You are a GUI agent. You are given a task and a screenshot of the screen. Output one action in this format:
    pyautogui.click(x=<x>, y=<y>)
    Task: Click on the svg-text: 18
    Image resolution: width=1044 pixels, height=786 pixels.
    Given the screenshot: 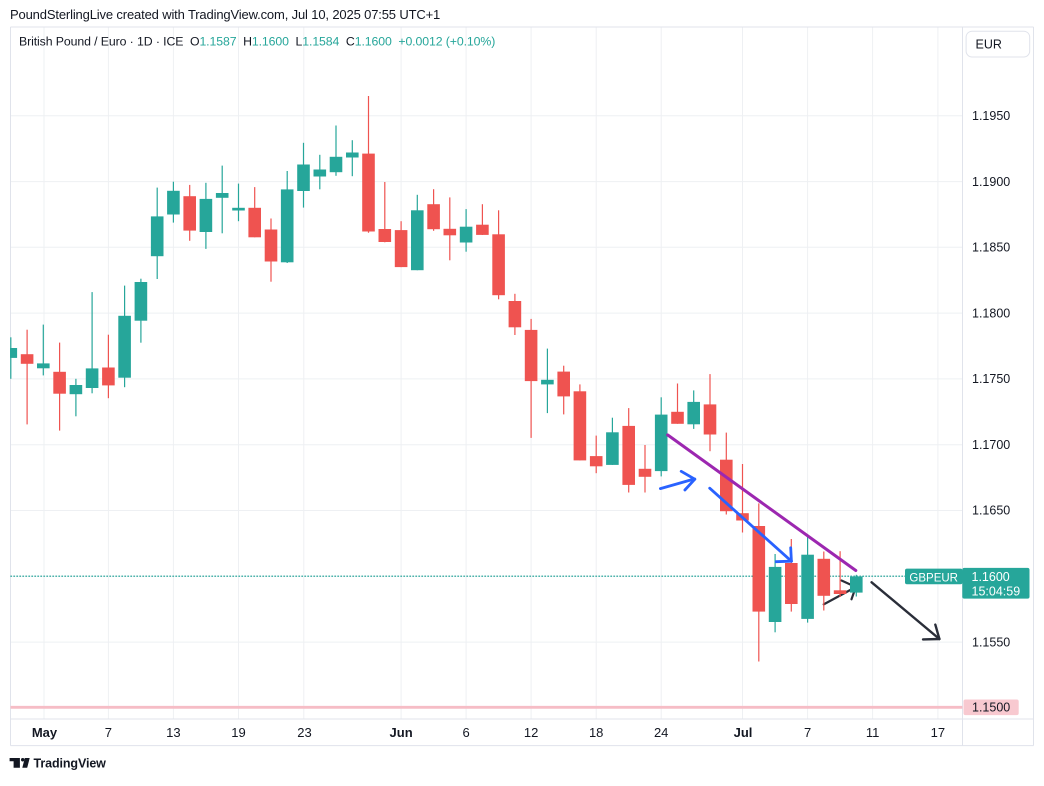 What is the action you would take?
    pyautogui.click(x=596, y=732)
    